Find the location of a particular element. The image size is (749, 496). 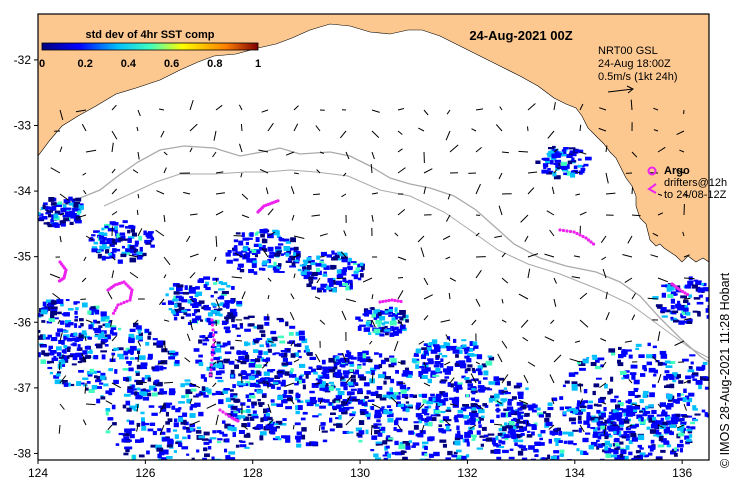

x-tick-label: 124 is located at coordinates (38, 473).